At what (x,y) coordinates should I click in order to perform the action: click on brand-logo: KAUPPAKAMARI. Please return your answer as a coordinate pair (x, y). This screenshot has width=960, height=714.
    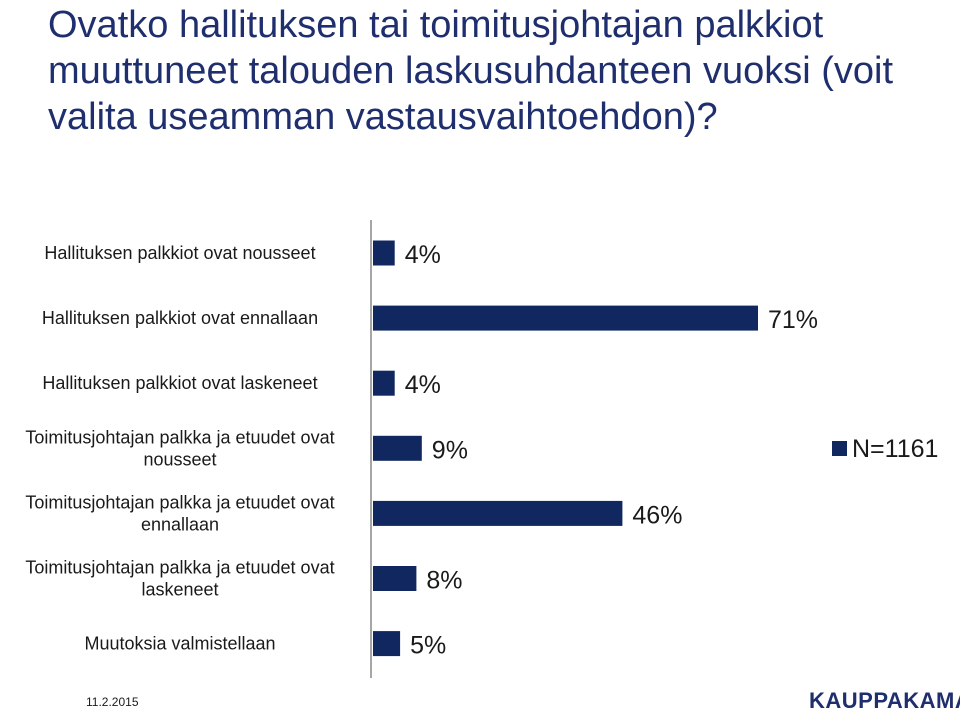
    Looking at the image, I should click on (884, 700).